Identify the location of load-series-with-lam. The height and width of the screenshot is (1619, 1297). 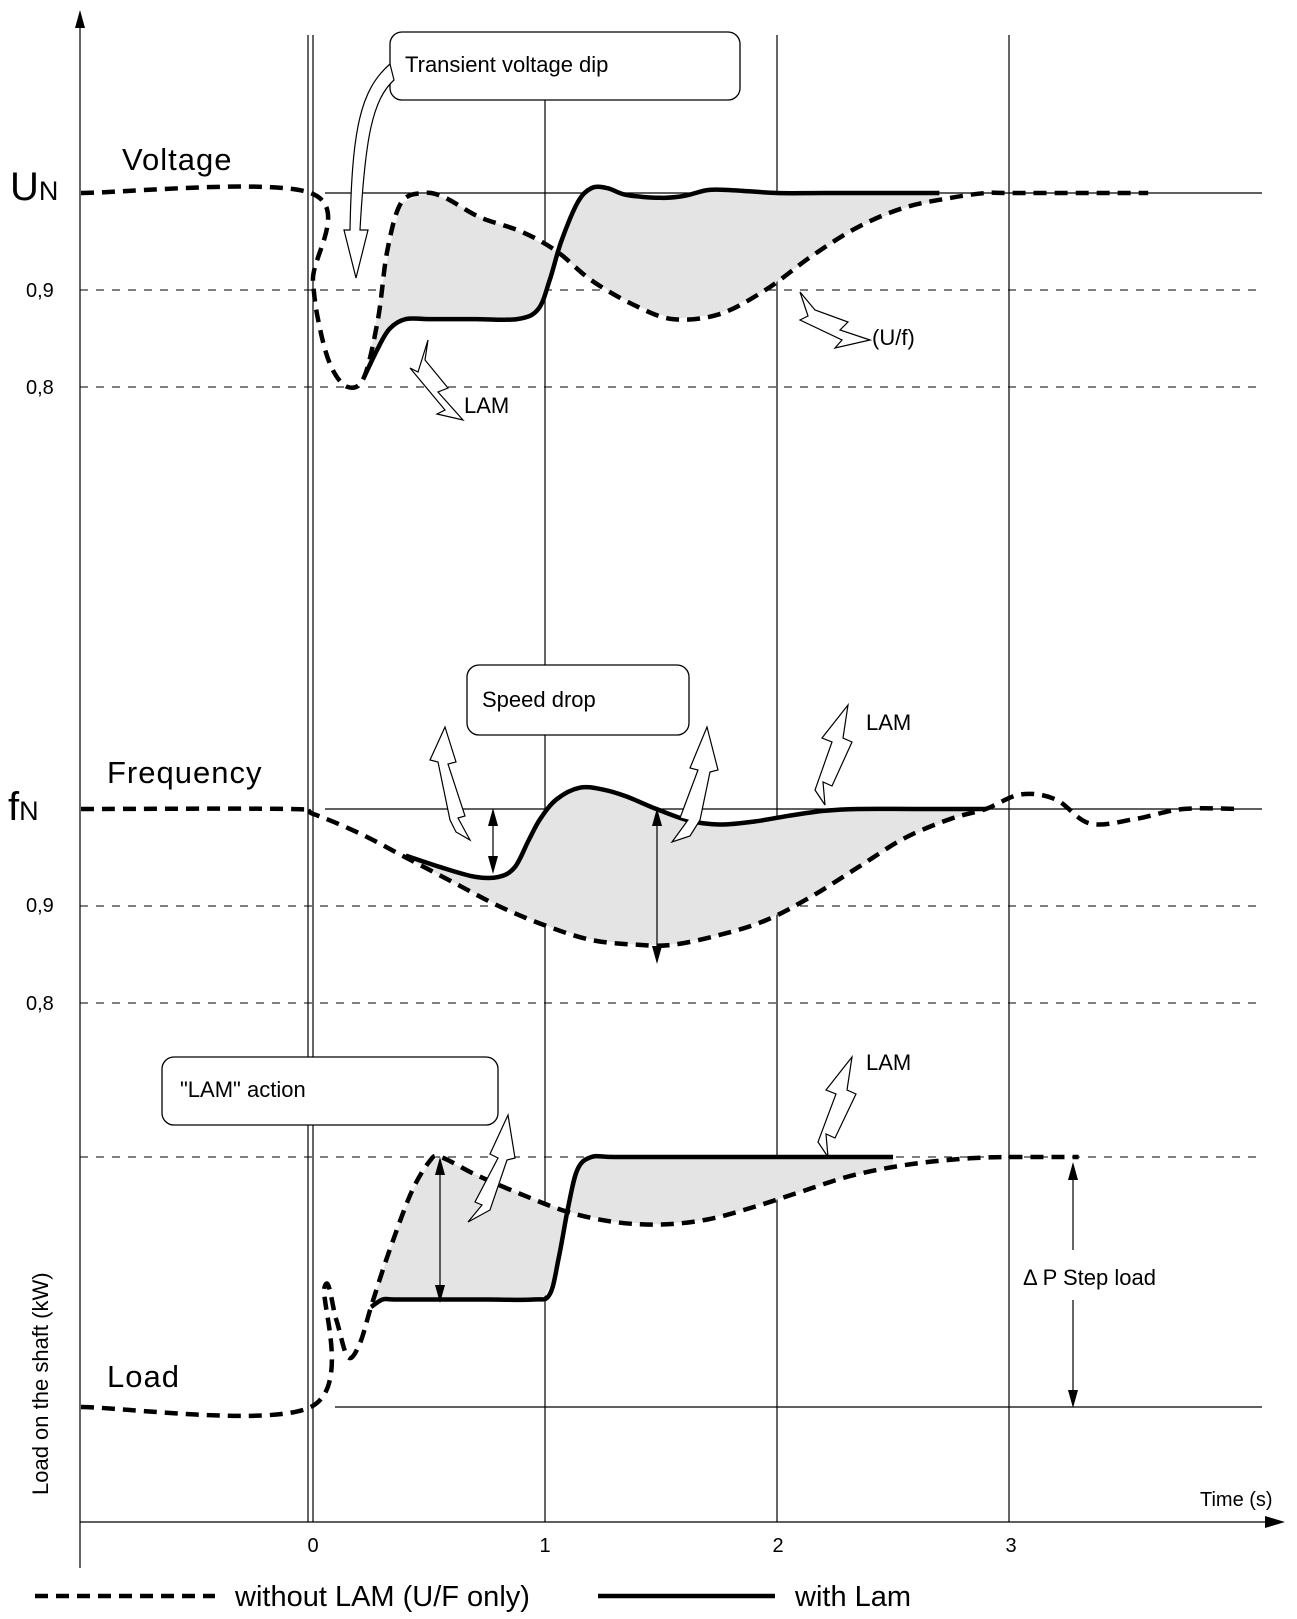
(631, 1231).